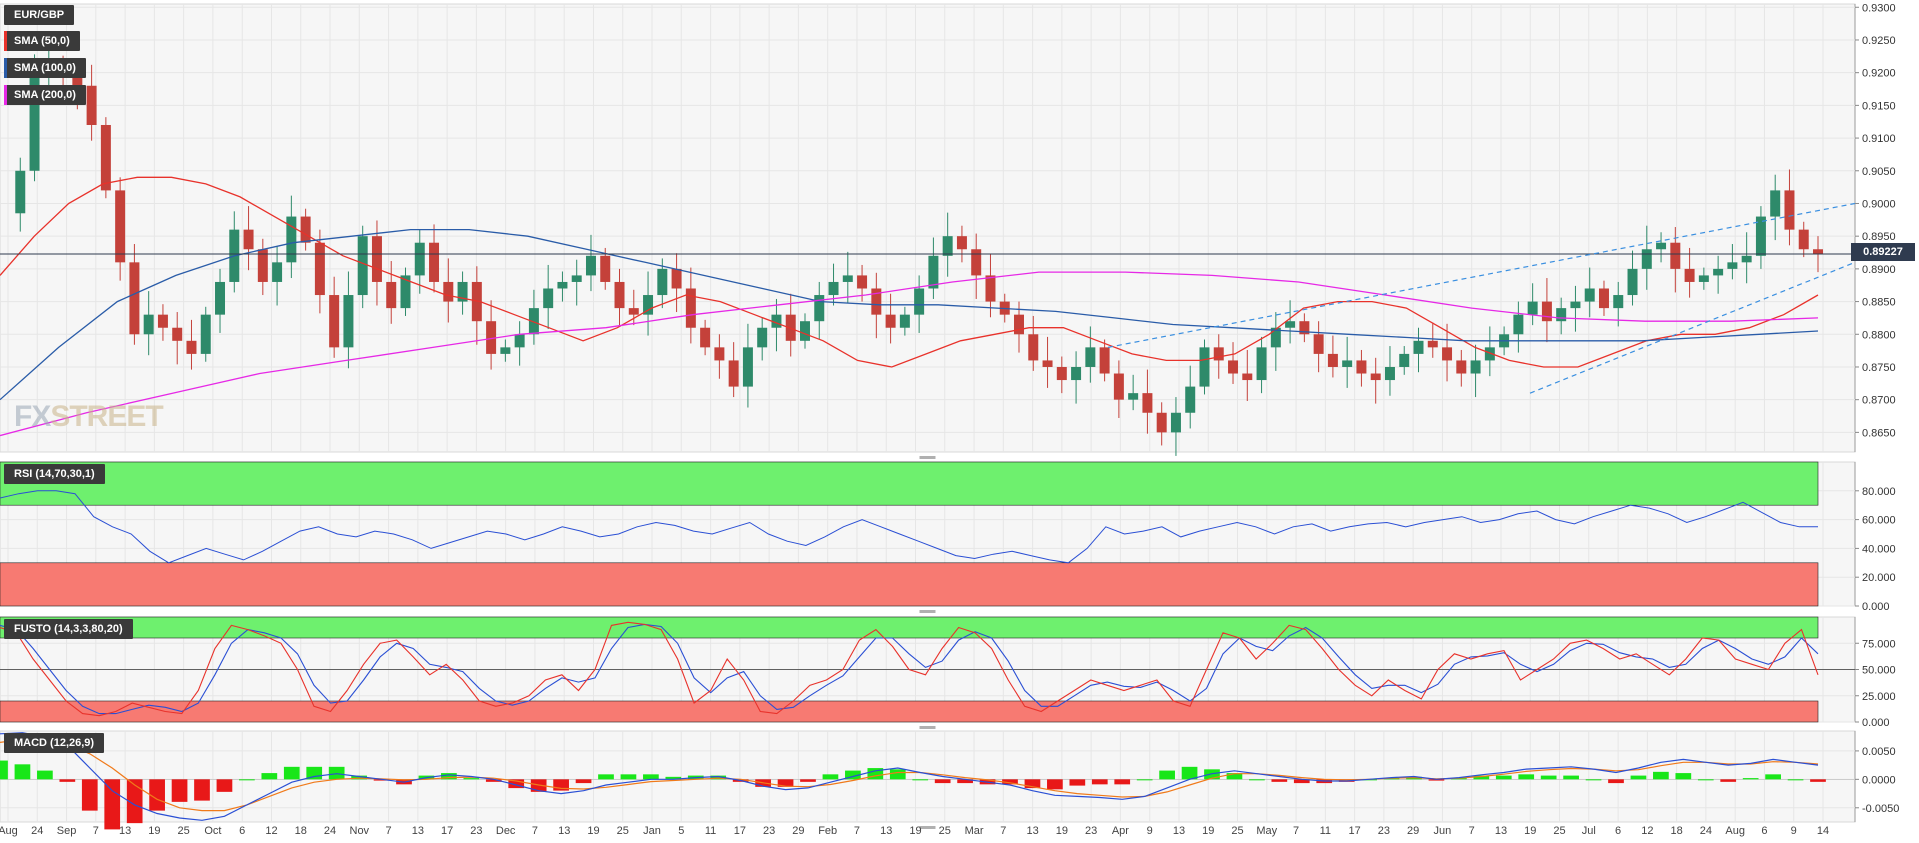 This screenshot has height=843, width=1919. What do you see at coordinates (1879, 303) in the screenshot?
I see `price-y-tick-label: 0.8850` at bounding box center [1879, 303].